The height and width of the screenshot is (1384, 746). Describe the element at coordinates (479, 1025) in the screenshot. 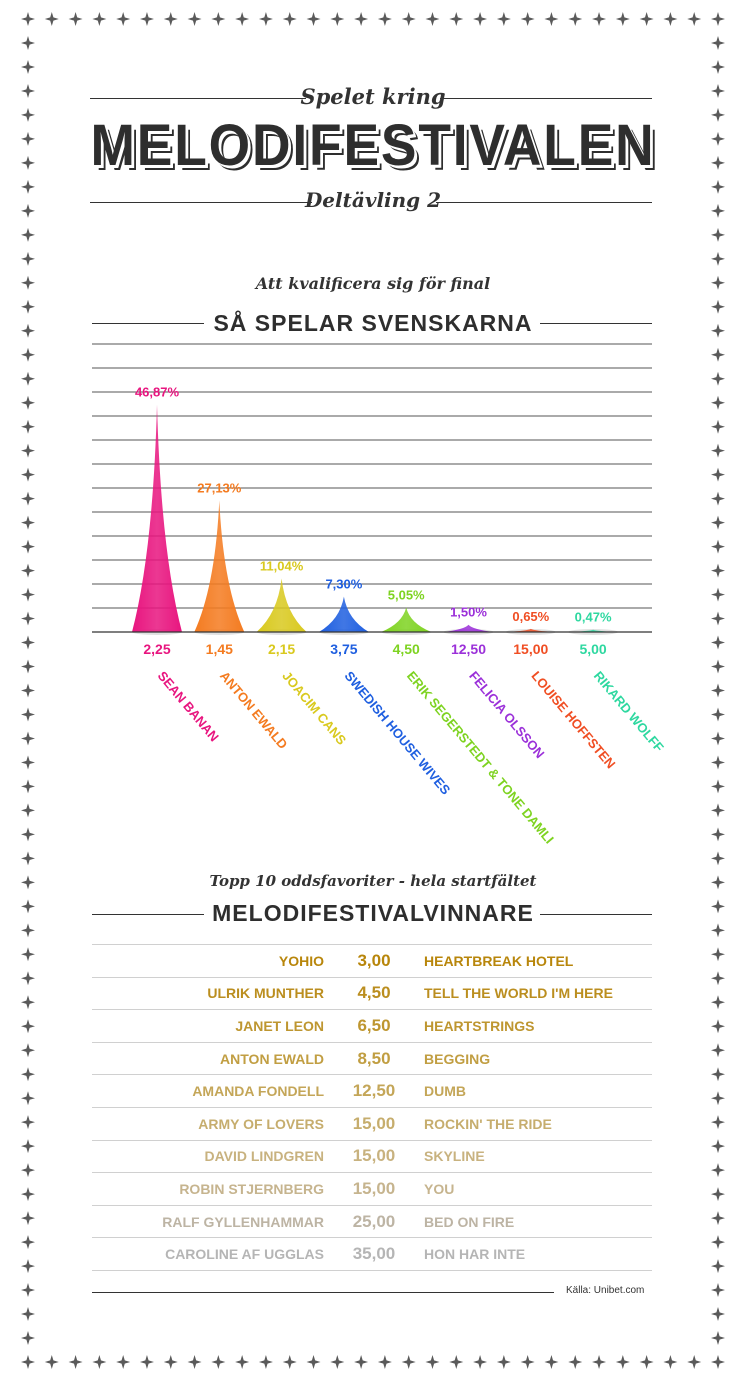

I see `song-title: HEARTSTRINGS` at that location.